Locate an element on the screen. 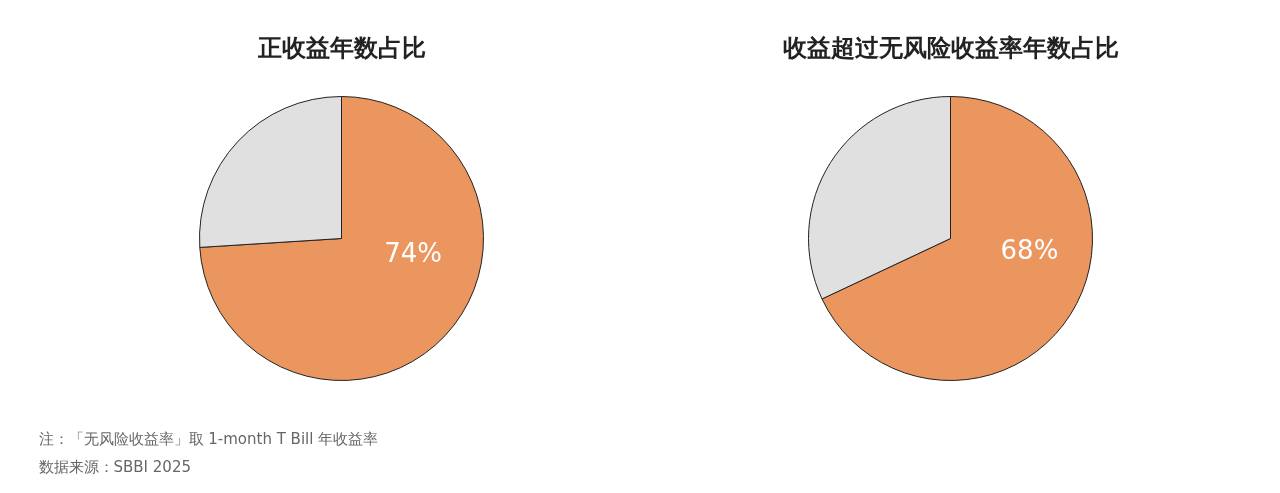 The image size is (1280, 493). text: 注：「无风险收益率」取 1-month T Bill 年收益率 is located at coordinates (208, 438).